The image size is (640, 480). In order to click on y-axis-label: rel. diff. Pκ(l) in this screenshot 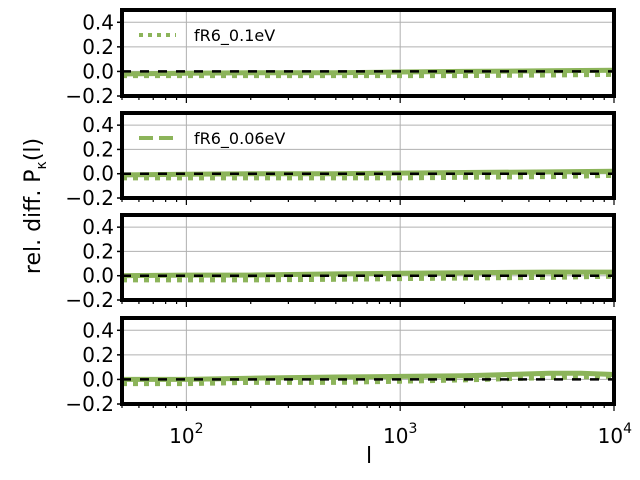, I will do `click(35, 206)`.